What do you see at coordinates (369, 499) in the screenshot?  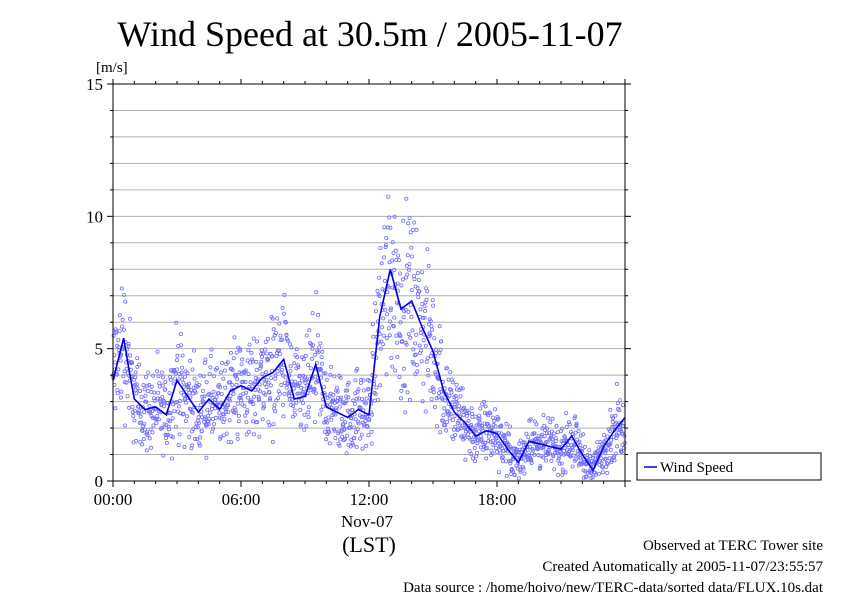 I see `x-tick-label: 12:00` at bounding box center [369, 499].